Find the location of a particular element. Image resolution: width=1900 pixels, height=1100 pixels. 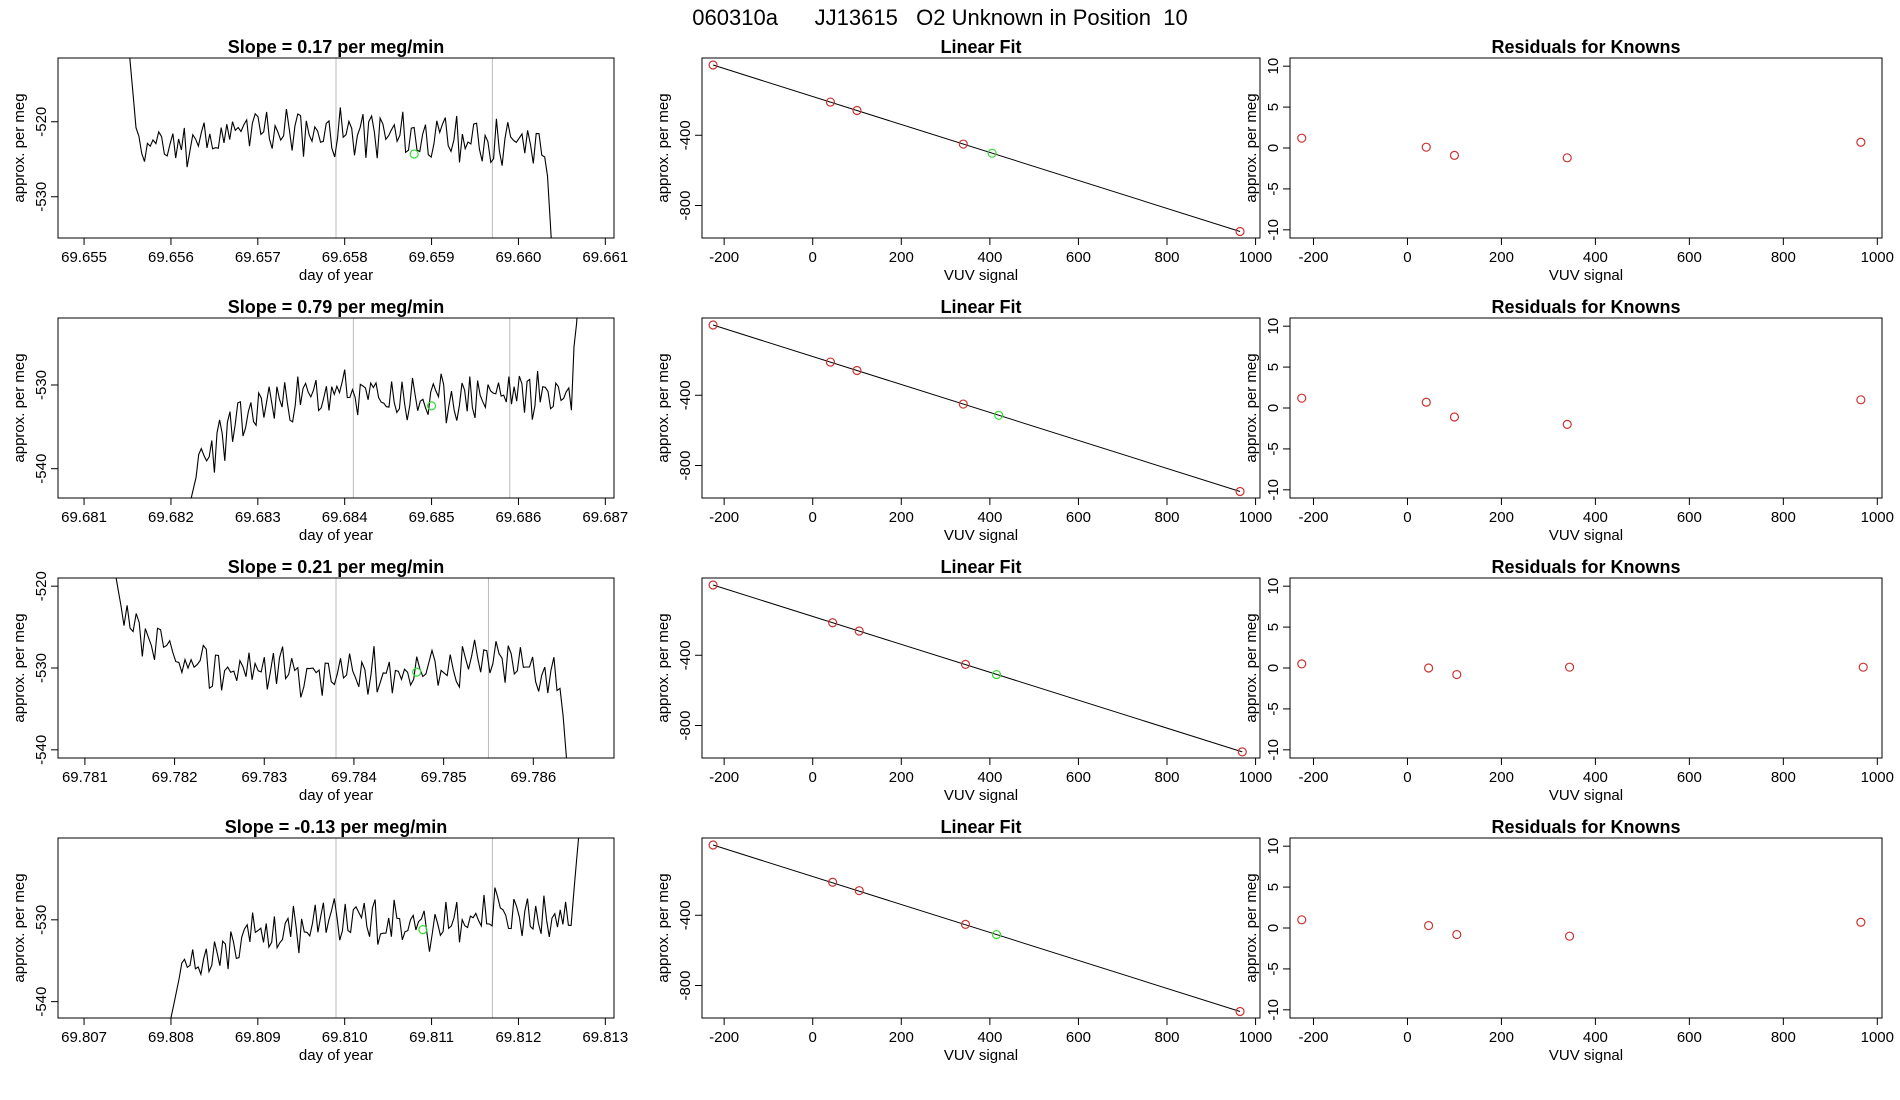

position-number: 10 is located at coordinates (1175, 17).